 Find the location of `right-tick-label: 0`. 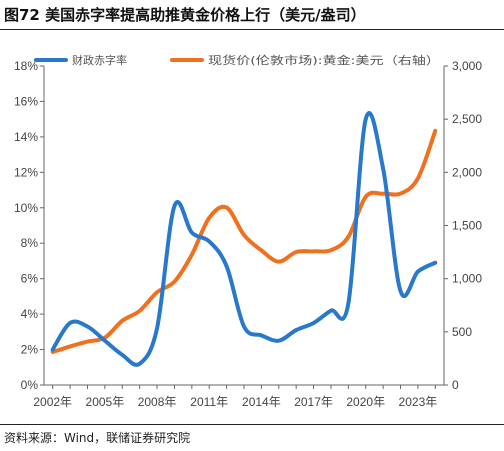

right-tick-label: 0 is located at coordinates (455, 385).